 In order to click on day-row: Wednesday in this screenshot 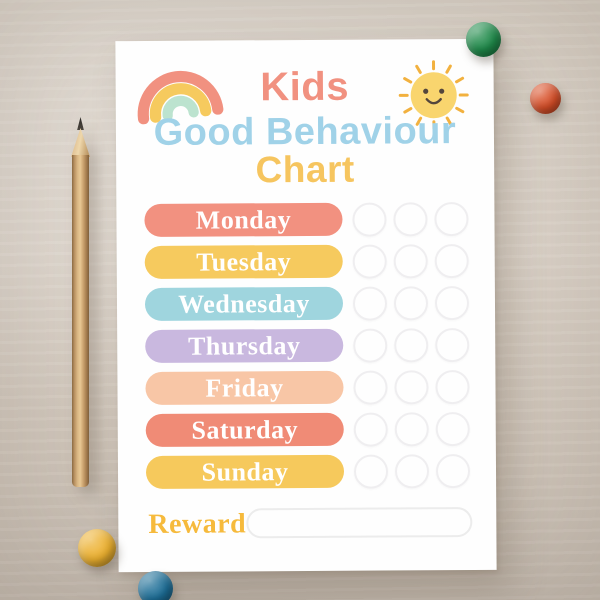, I will do `click(306, 303)`.